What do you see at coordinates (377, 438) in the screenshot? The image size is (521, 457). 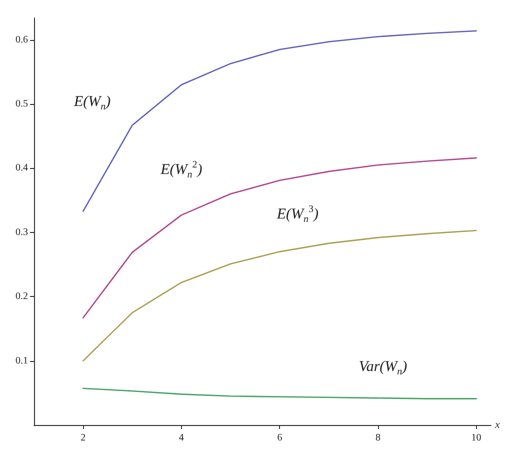 I see `x-tick-label: 8` at bounding box center [377, 438].